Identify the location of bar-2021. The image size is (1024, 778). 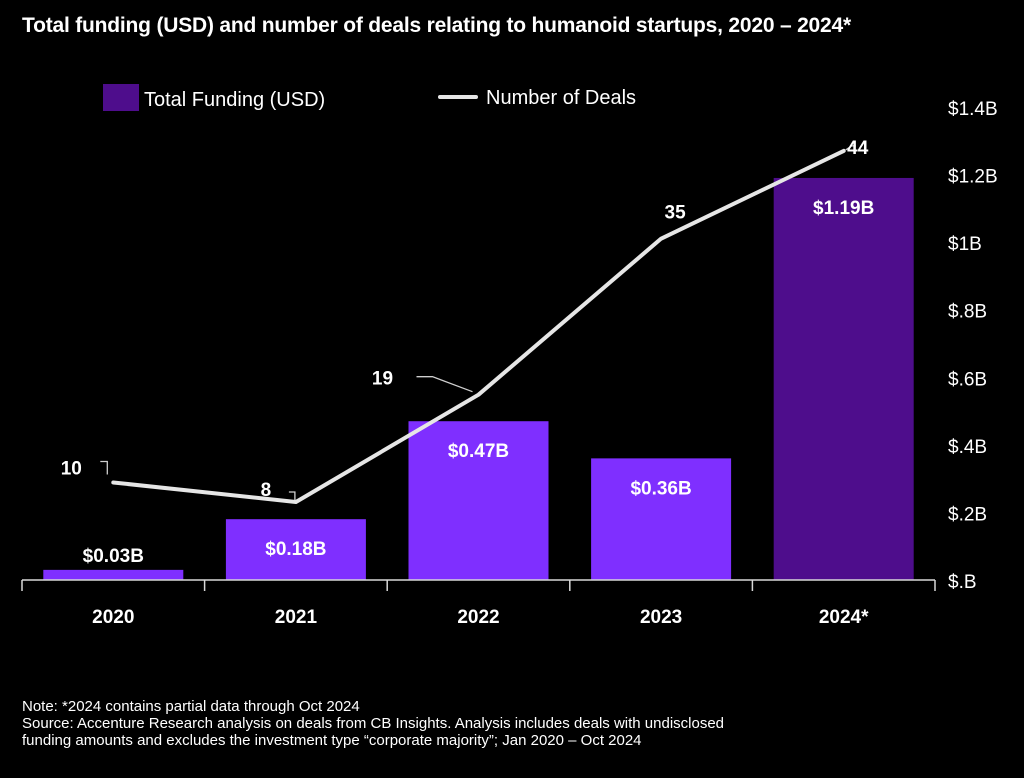
(295, 549).